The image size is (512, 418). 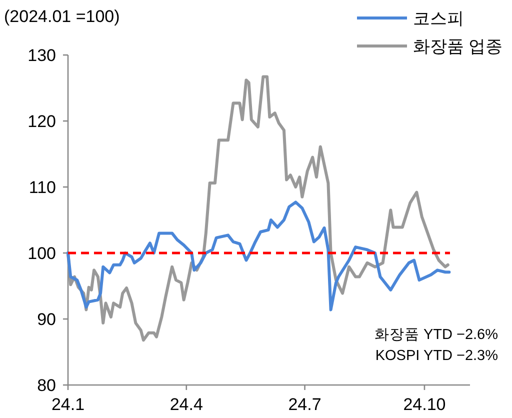 I want to click on x-tick-label: 24.1, so click(x=68, y=404).